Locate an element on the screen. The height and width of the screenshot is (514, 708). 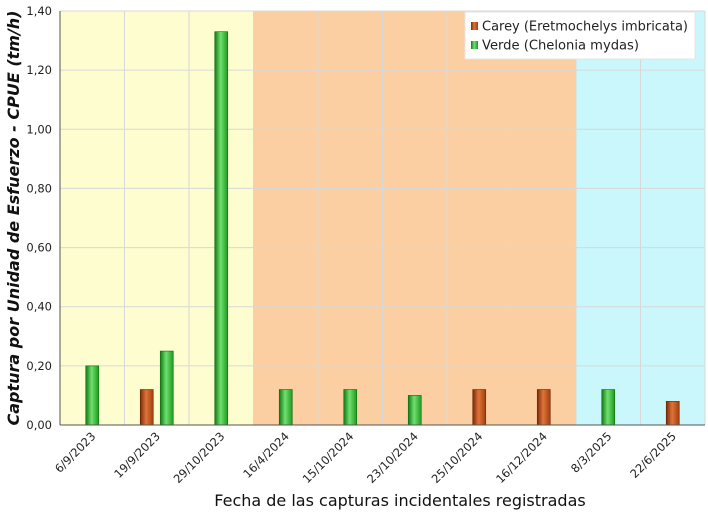
x-tick-label: 23/10/2024 is located at coordinates (392, 457).